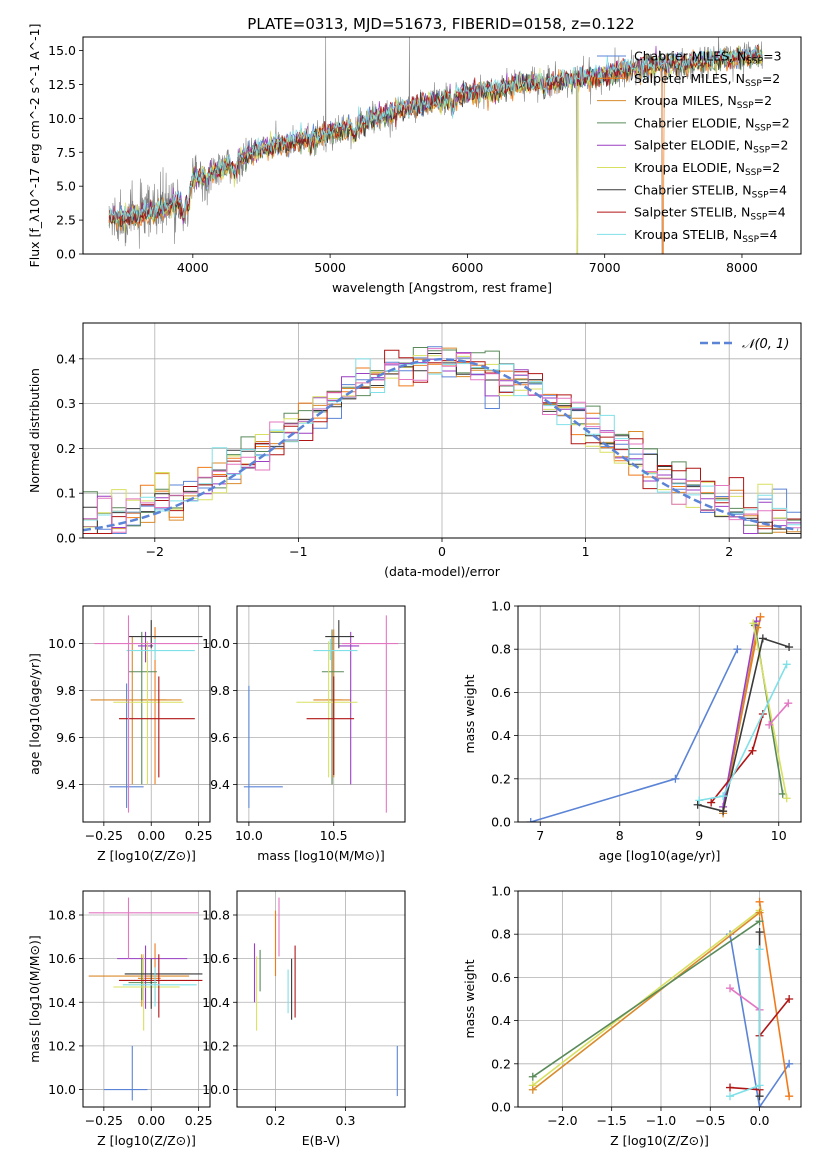  What do you see at coordinates (562, 1120) in the screenshot?
I see `x-tick-label: −2.0` at bounding box center [562, 1120].